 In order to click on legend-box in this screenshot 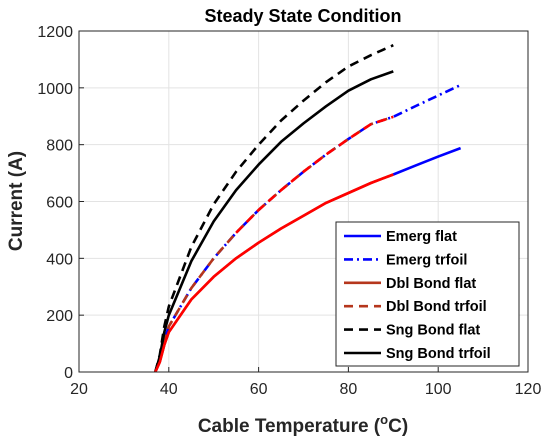, I will do `click(427, 294)`.